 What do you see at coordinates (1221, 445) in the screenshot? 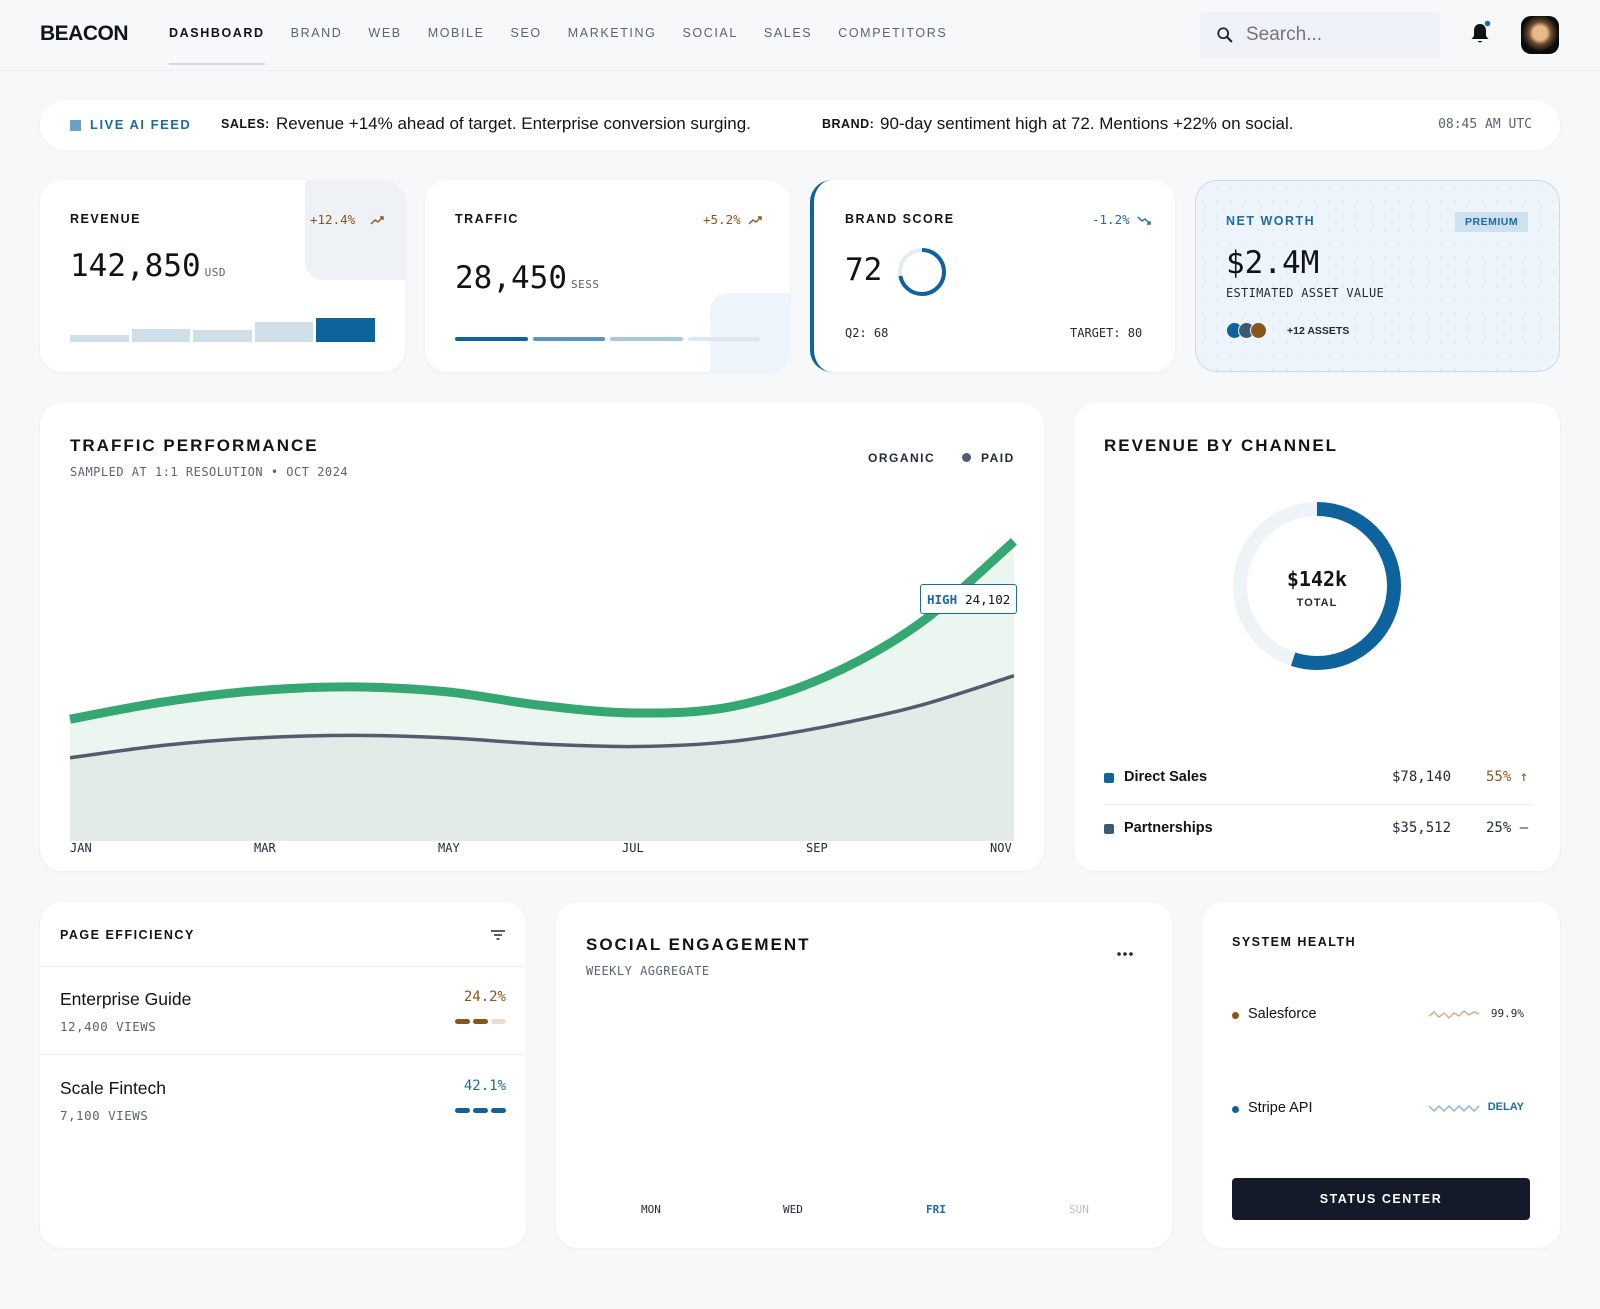
I see `channel-title: REVENUE BY CHANNEL` at bounding box center [1221, 445].